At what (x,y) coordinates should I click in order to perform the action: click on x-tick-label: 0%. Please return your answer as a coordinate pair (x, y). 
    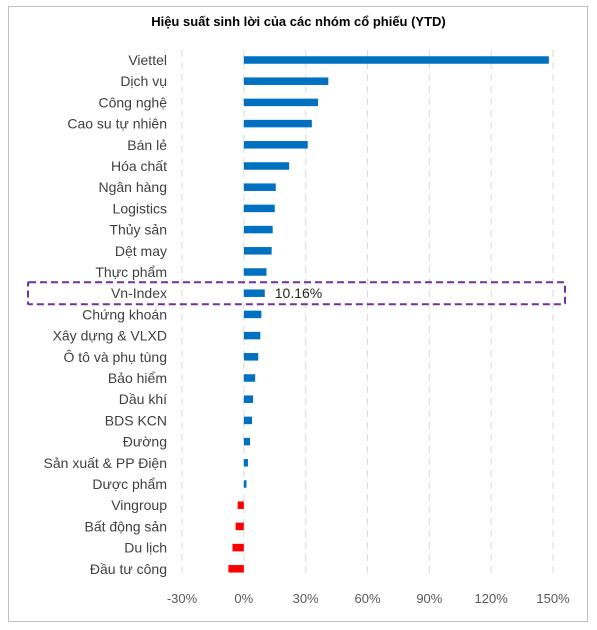
    Looking at the image, I should click on (243, 598).